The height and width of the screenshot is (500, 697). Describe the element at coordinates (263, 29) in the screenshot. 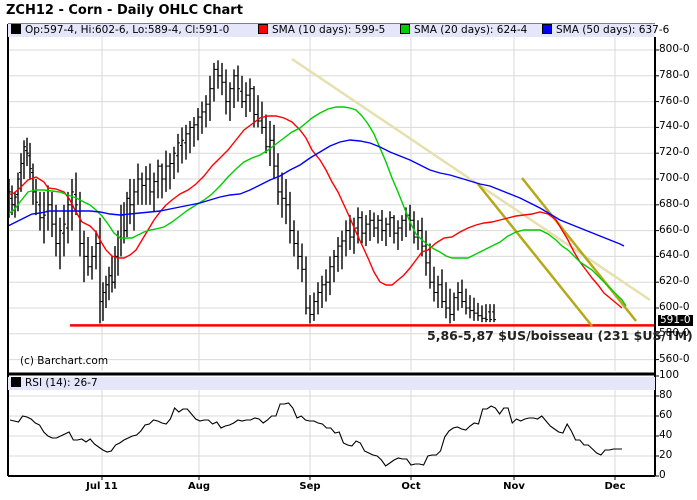

I see `sma10-swatch-icon` at that location.